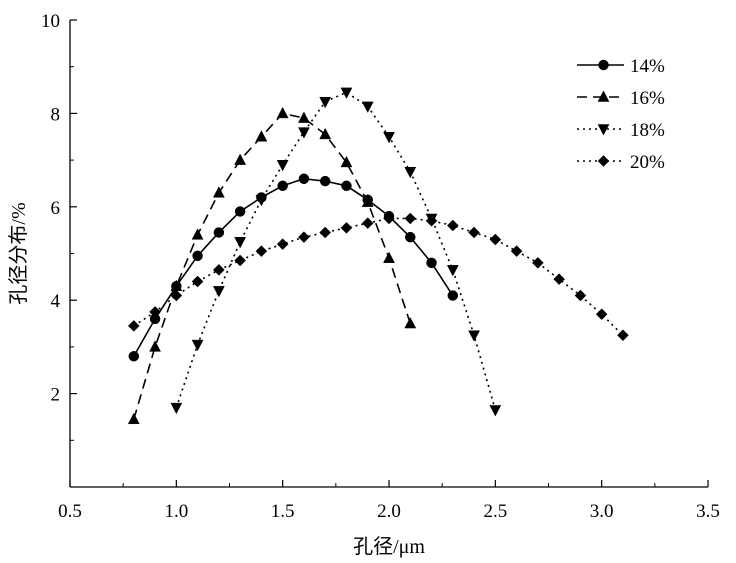 The width and height of the screenshot is (736, 563). Describe the element at coordinates (56, 301) in the screenshot. I see `y-tick-label: 4` at that location.